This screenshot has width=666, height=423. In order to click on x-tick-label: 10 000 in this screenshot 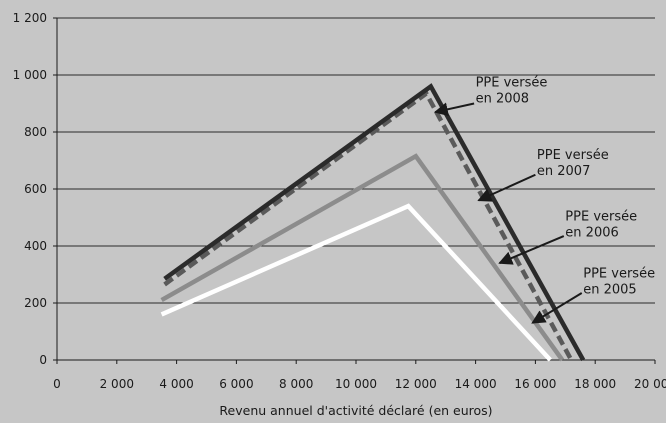, I will do `click(356, 384)`.